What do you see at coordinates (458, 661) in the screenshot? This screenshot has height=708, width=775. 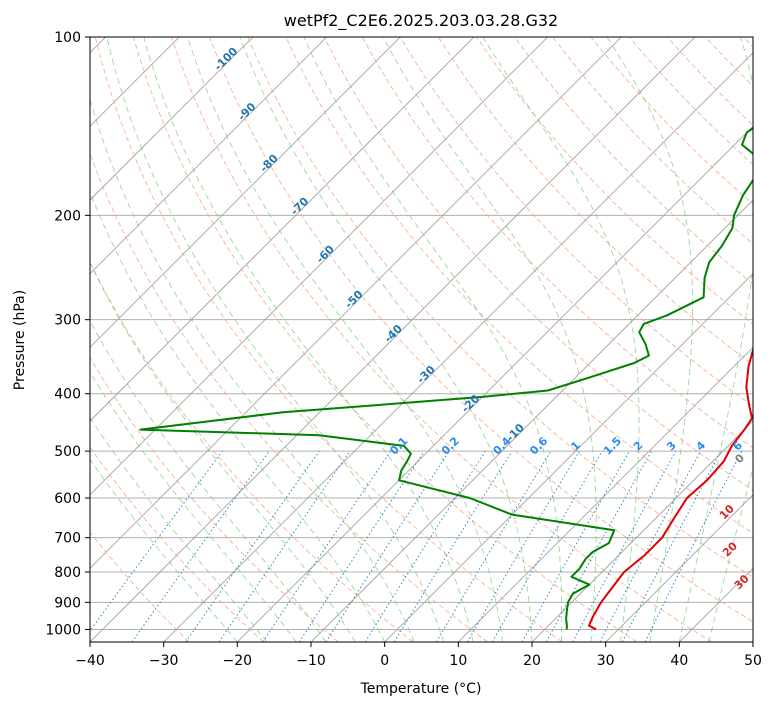 I see `x-tick-label: 10` at bounding box center [458, 661].